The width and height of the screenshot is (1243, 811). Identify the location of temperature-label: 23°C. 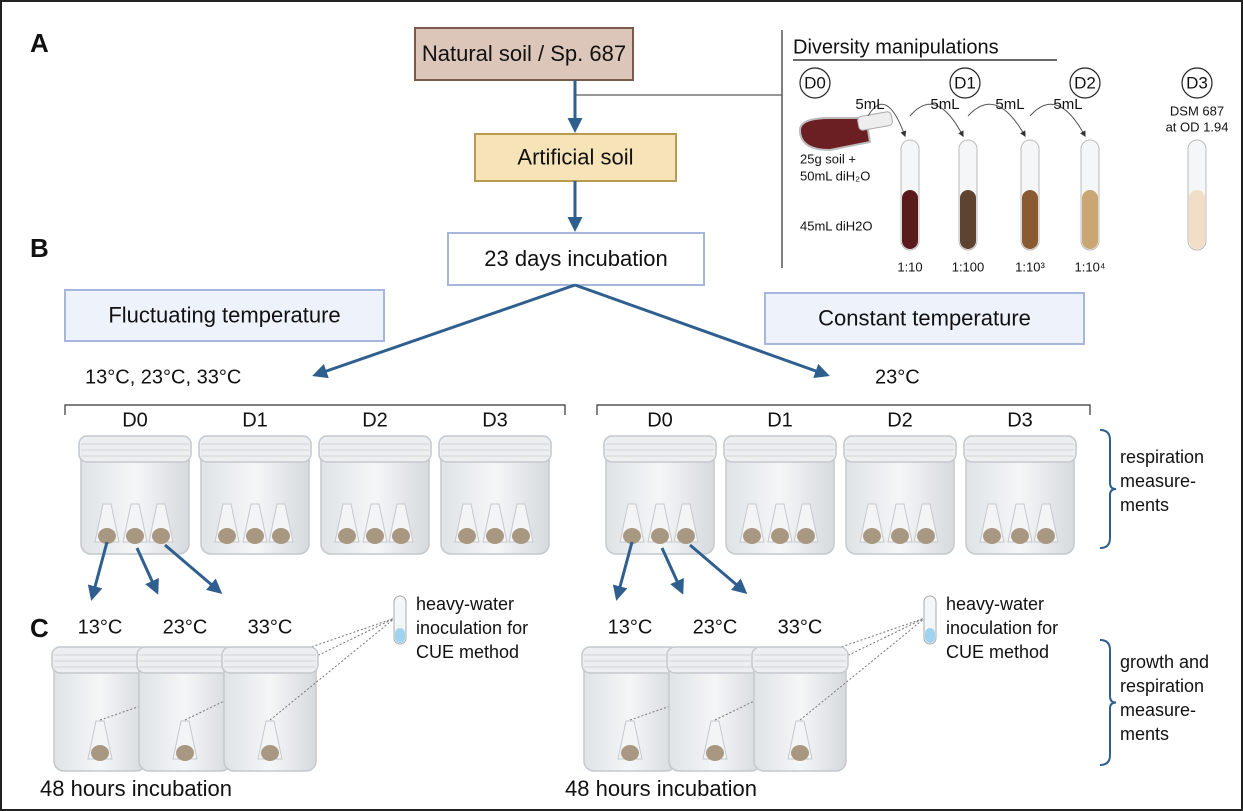
(897, 377).